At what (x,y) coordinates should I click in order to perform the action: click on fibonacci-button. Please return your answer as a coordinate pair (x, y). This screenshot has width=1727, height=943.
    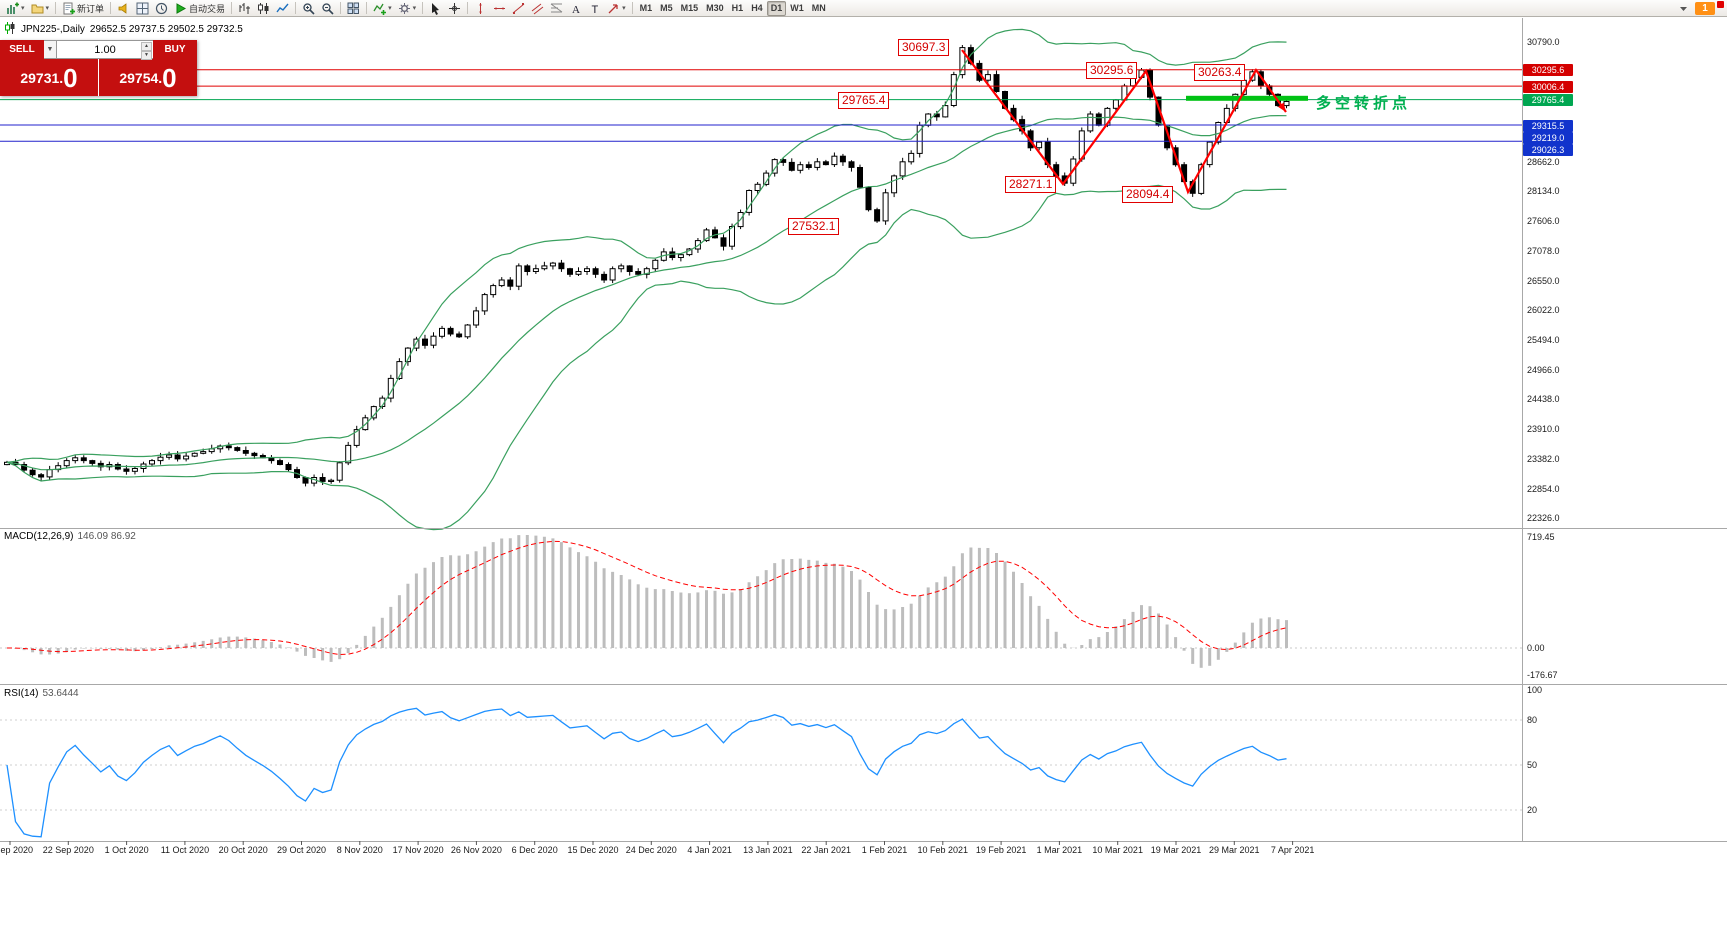
    Looking at the image, I should click on (556, 8).